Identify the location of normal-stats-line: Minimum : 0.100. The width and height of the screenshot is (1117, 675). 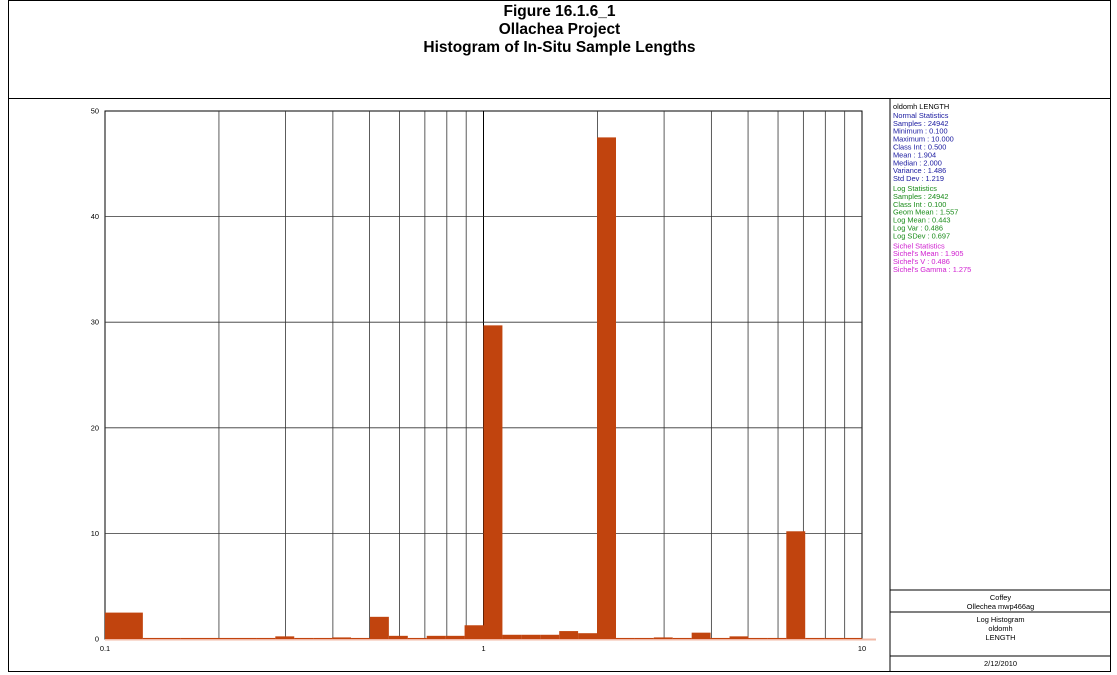
(920, 131).